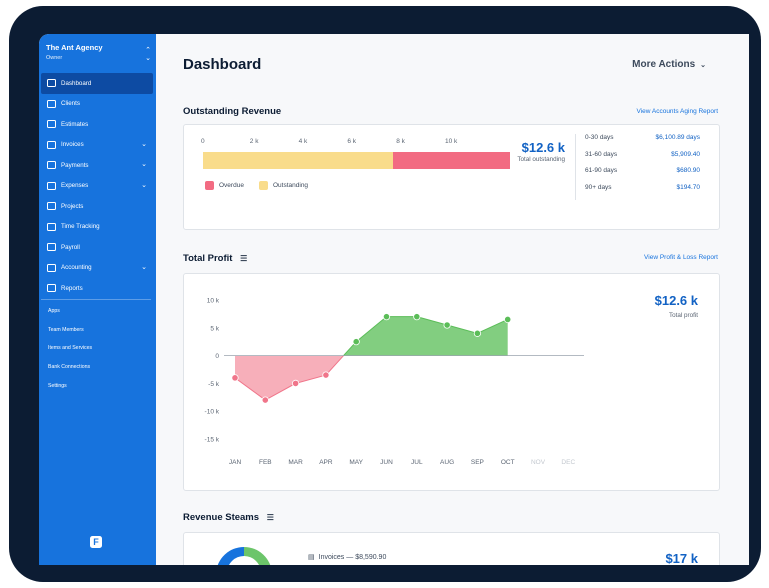 The image size is (769, 588). Describe the element at coordinates (97, 268) in the screenshot. I see `sidebar-item-accounting: Accounting ⌄` at that location.